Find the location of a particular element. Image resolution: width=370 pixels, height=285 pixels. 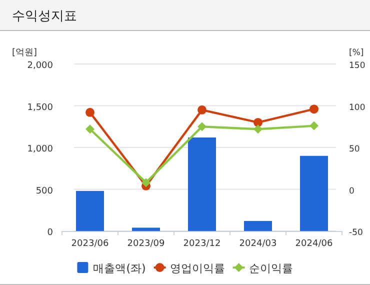

x-tick-label: 2023/06 is located at coordinates (90, 244).